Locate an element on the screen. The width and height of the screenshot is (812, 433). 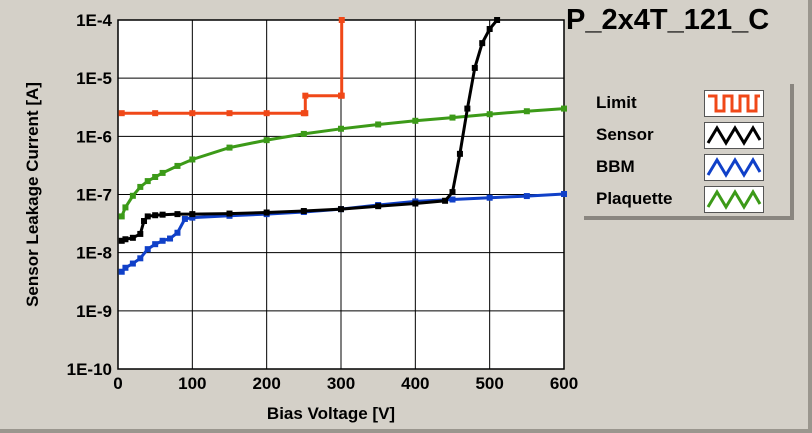
x-tick-label: 200 is located at coordinates (266, 383).